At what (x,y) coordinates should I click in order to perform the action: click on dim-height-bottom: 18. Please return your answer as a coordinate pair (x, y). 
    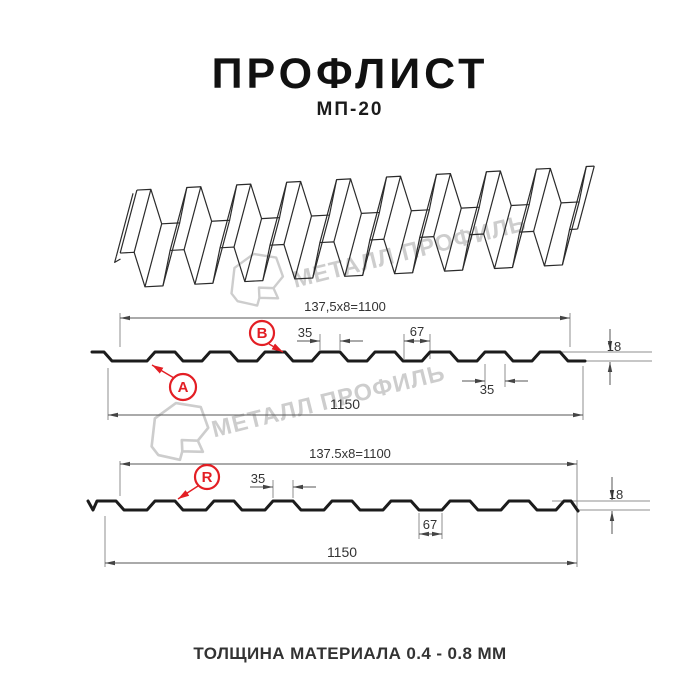
    Looking at the image, I should click on (616, 494).